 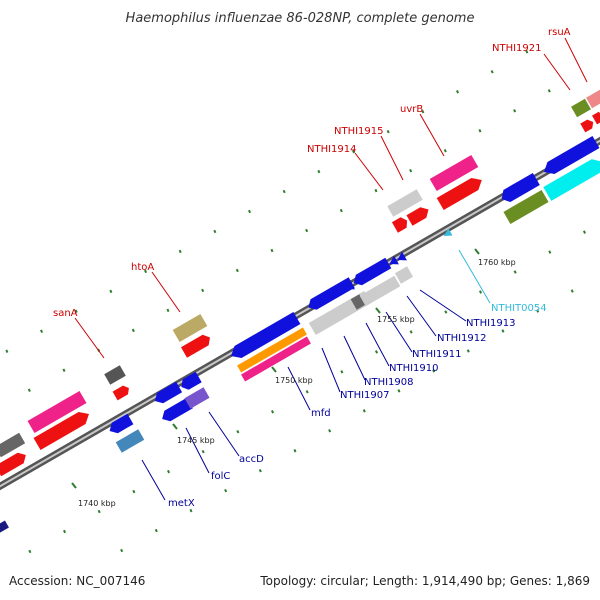 I want to click on feature-steelblue, so click(x=130, y=441).